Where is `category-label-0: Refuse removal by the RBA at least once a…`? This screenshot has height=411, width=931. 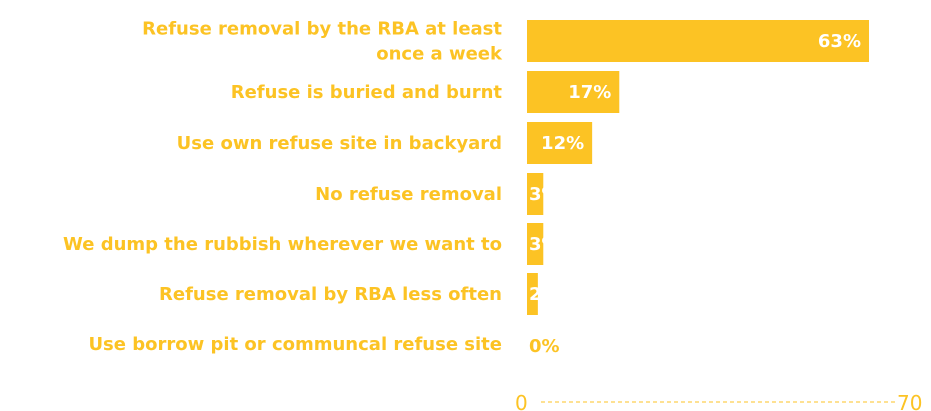
category-label-0: Refuse removal by the RBA at least once a… is located at coordinates (322, 42).